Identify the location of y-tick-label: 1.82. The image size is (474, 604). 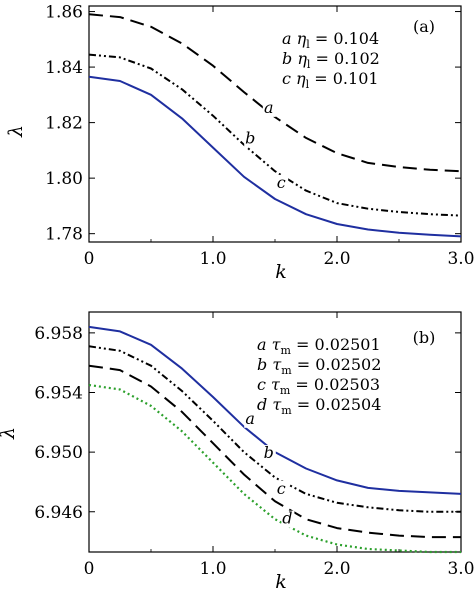
(64, 124).